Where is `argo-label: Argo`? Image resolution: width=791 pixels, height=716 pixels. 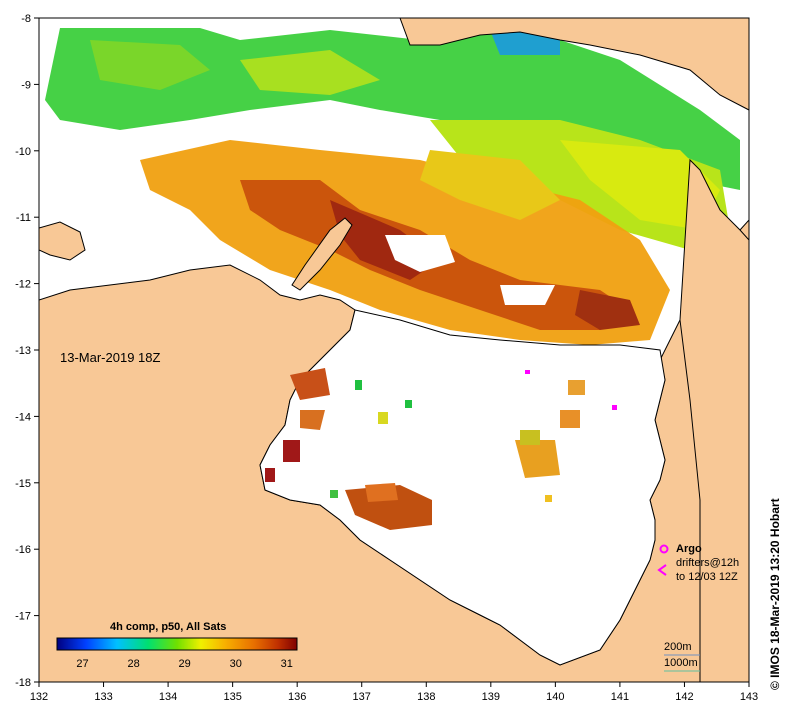 argo-label: Argo is located at coordinates (689, 549).